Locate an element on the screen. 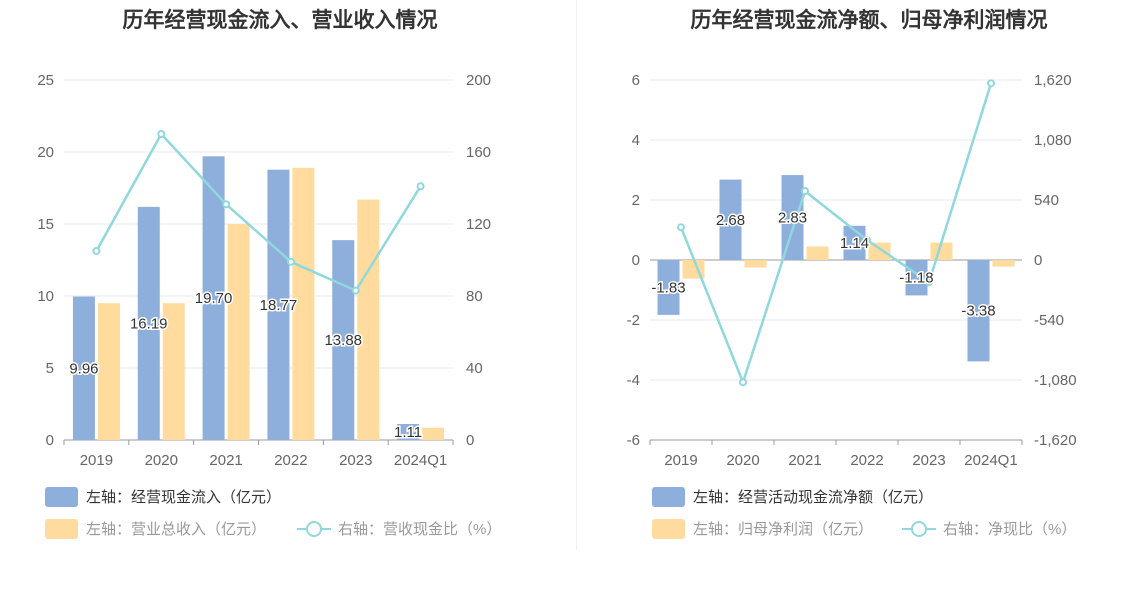  legend-label: 左轴：经营活动现金流净额（亿元） is located at coordinates (813, 497).